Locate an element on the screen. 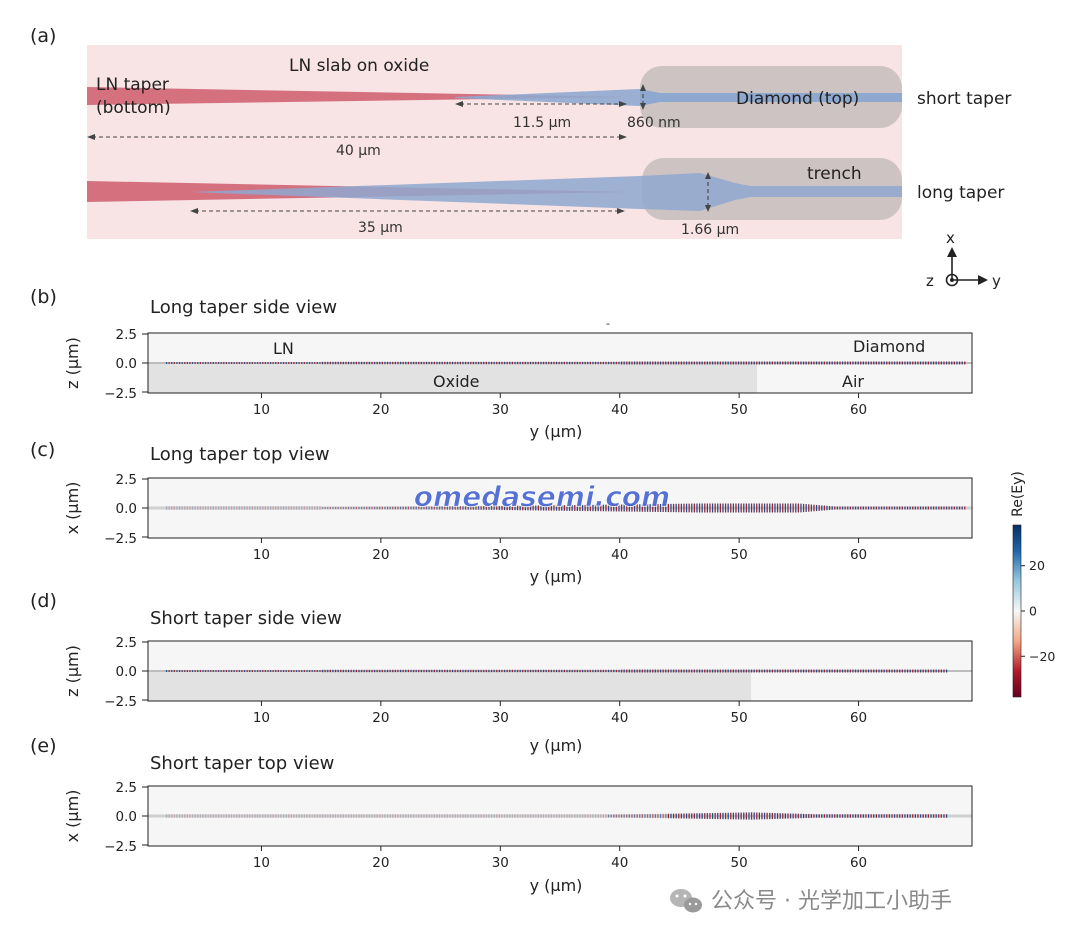  panel-e-xtick-label: 40 is located at coordinates (619, 863).